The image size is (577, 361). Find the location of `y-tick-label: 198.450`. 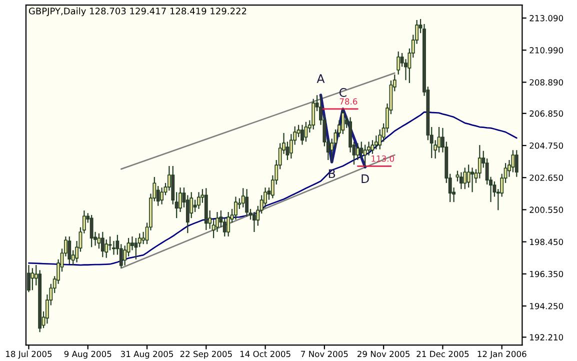

y-tick-label: 198.450 is located at coordinates (547, 242).